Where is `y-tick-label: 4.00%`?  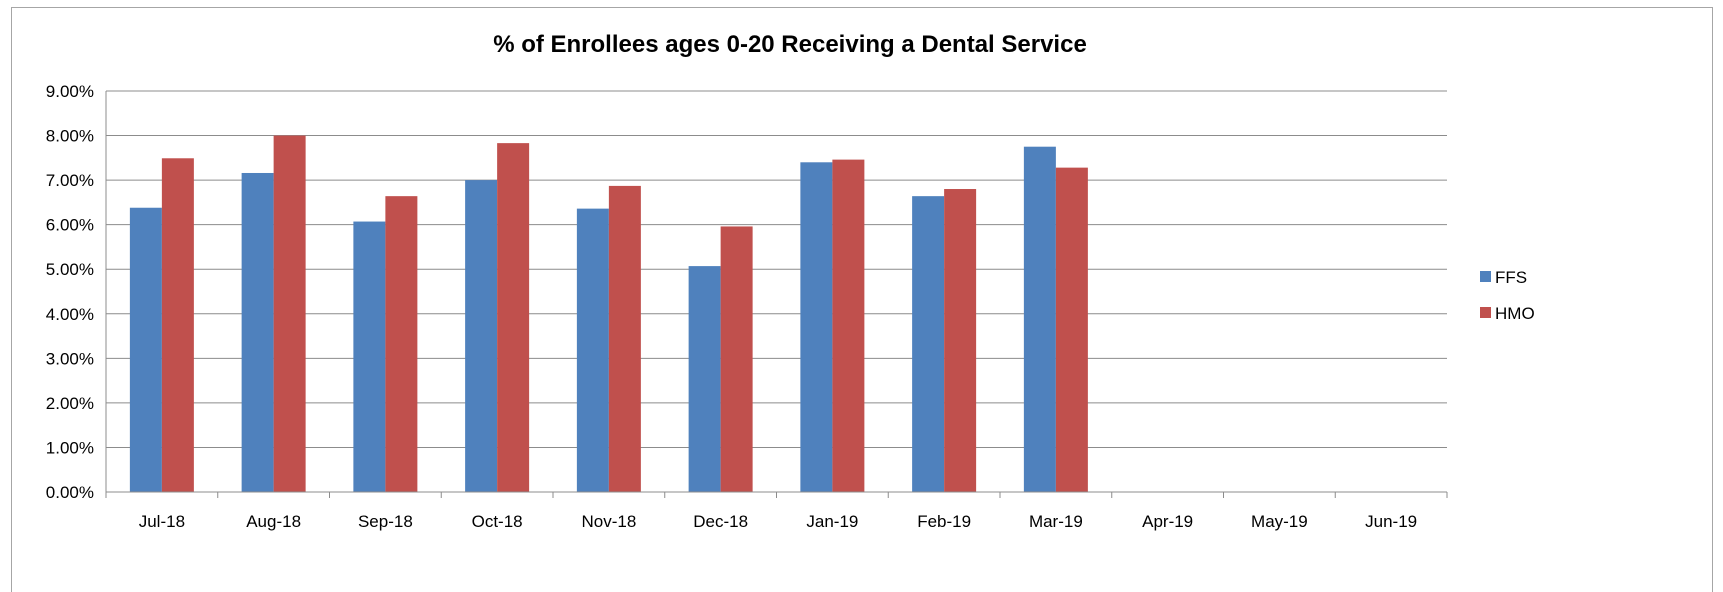
y-tick-label: 4.00% is located at coordinates (70, 314).